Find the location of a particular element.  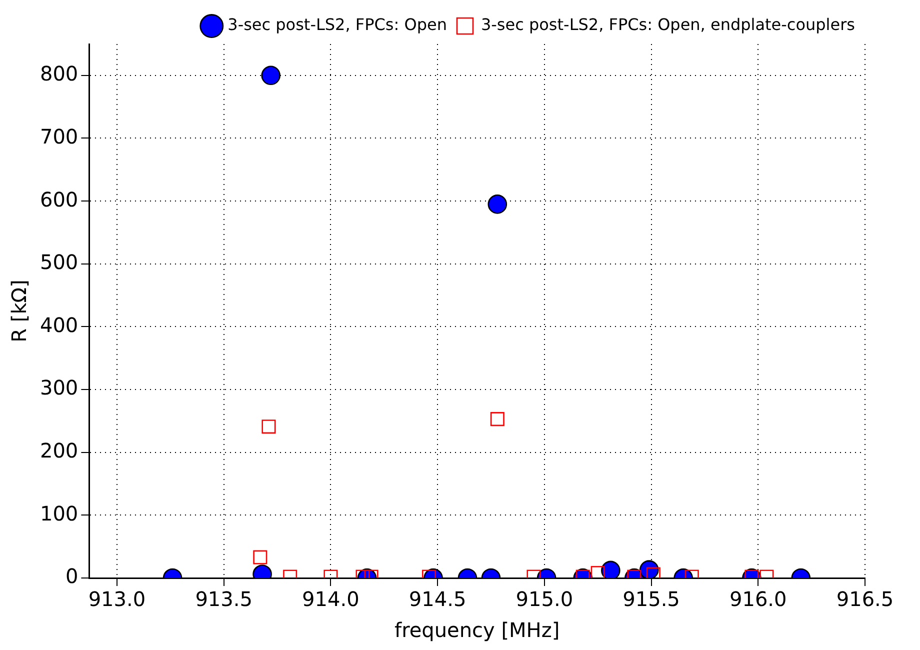

x-tick-label: 914.0 is located at coordinates (331, 599).